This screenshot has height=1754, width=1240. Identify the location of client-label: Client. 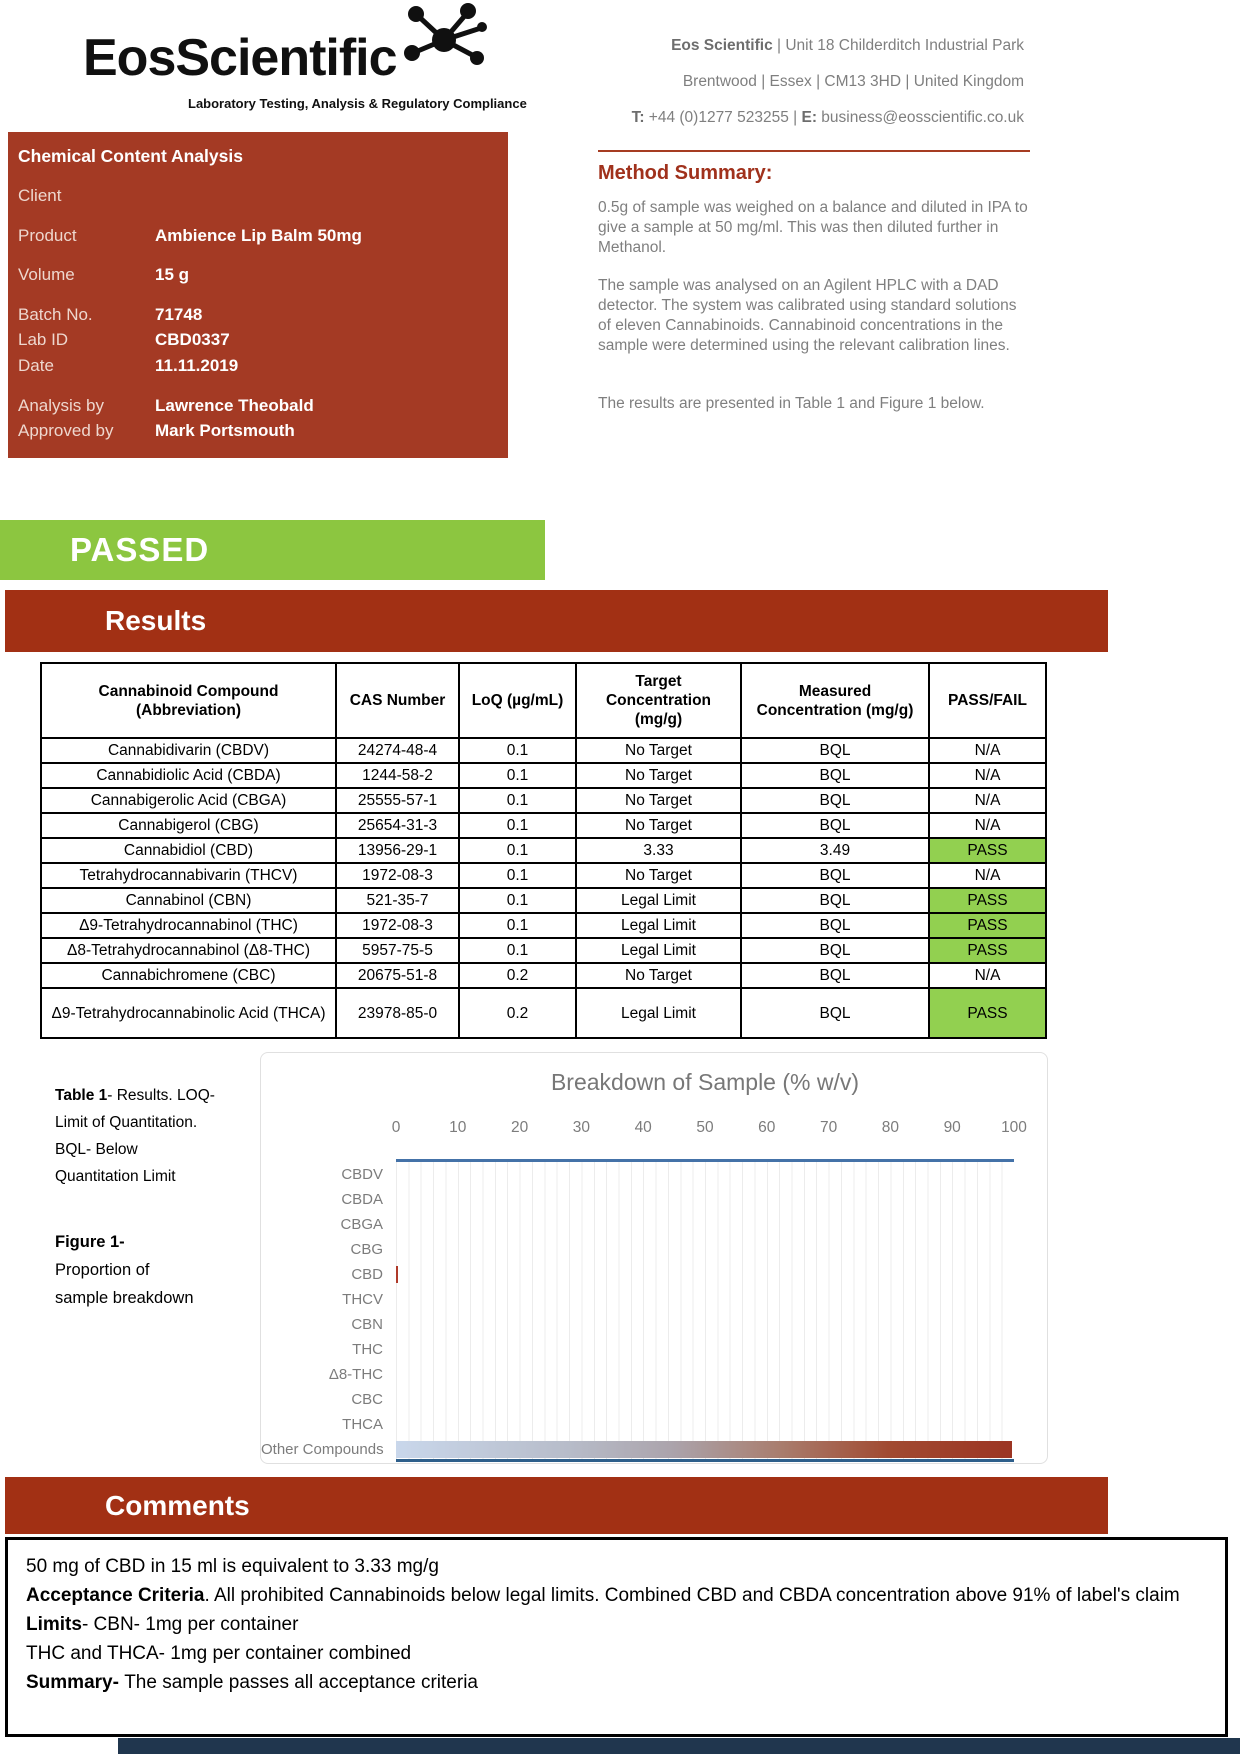
(40, 195).